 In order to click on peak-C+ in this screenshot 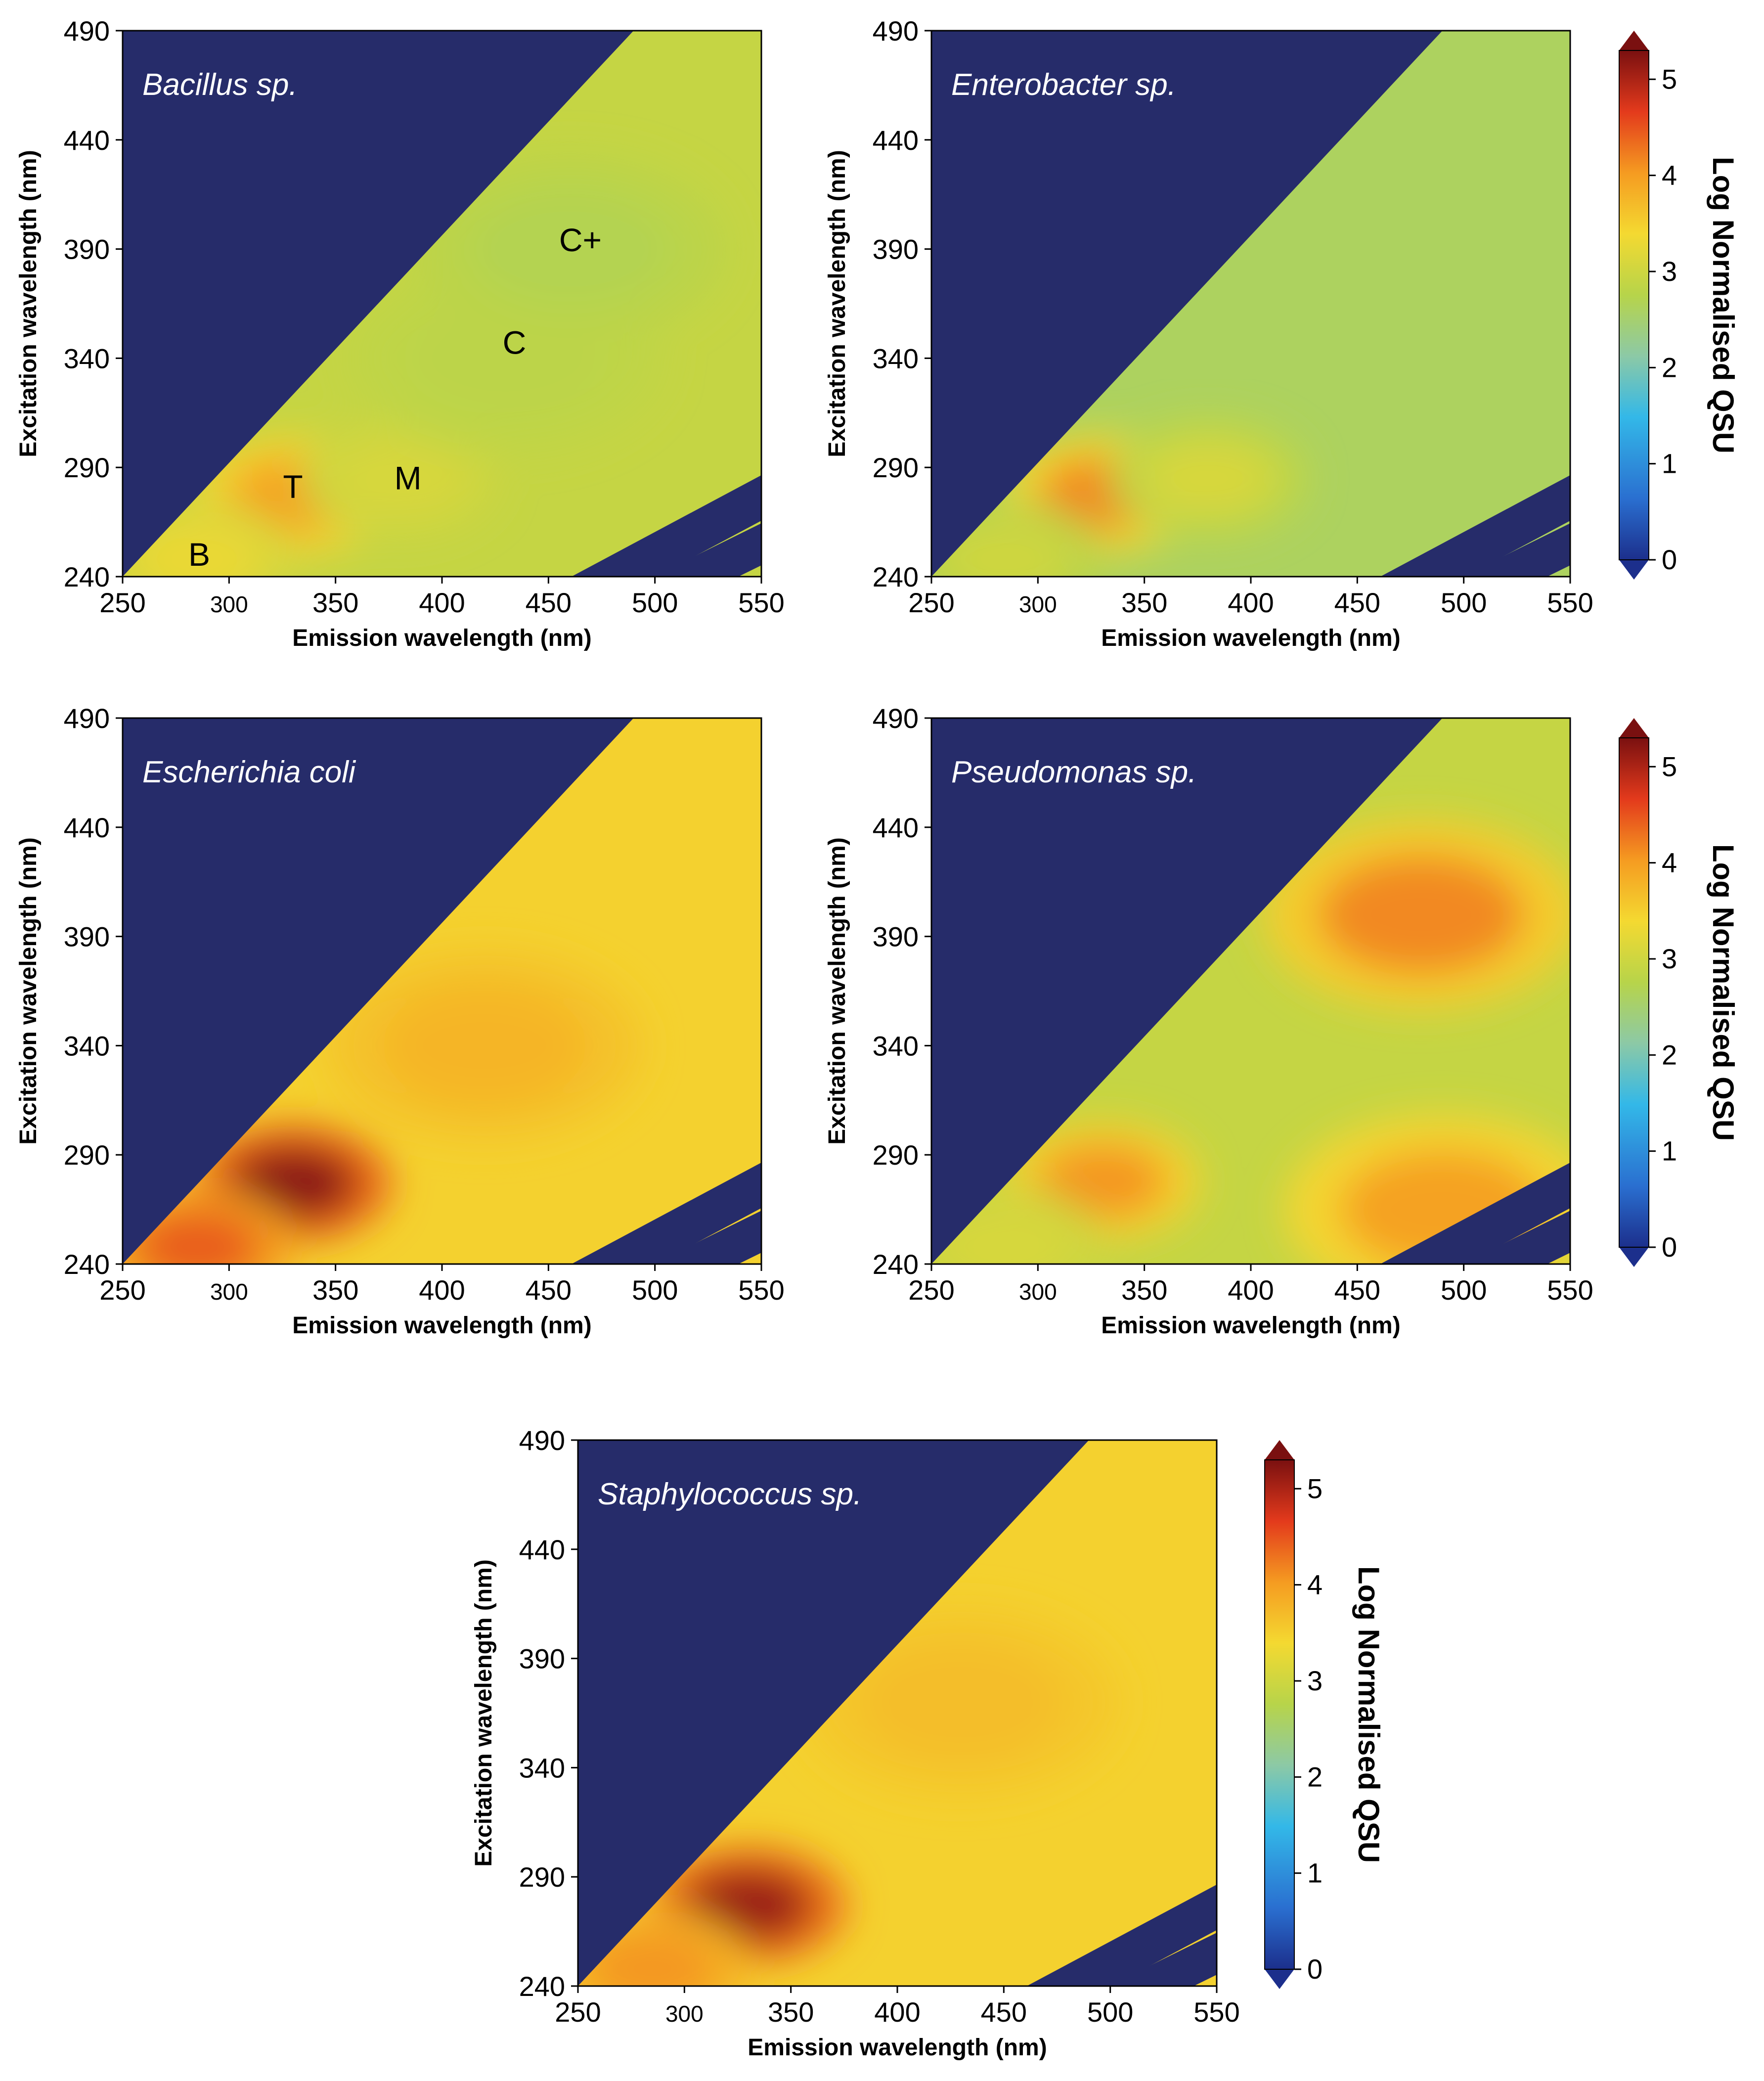, I will do `click(570, 249)`.